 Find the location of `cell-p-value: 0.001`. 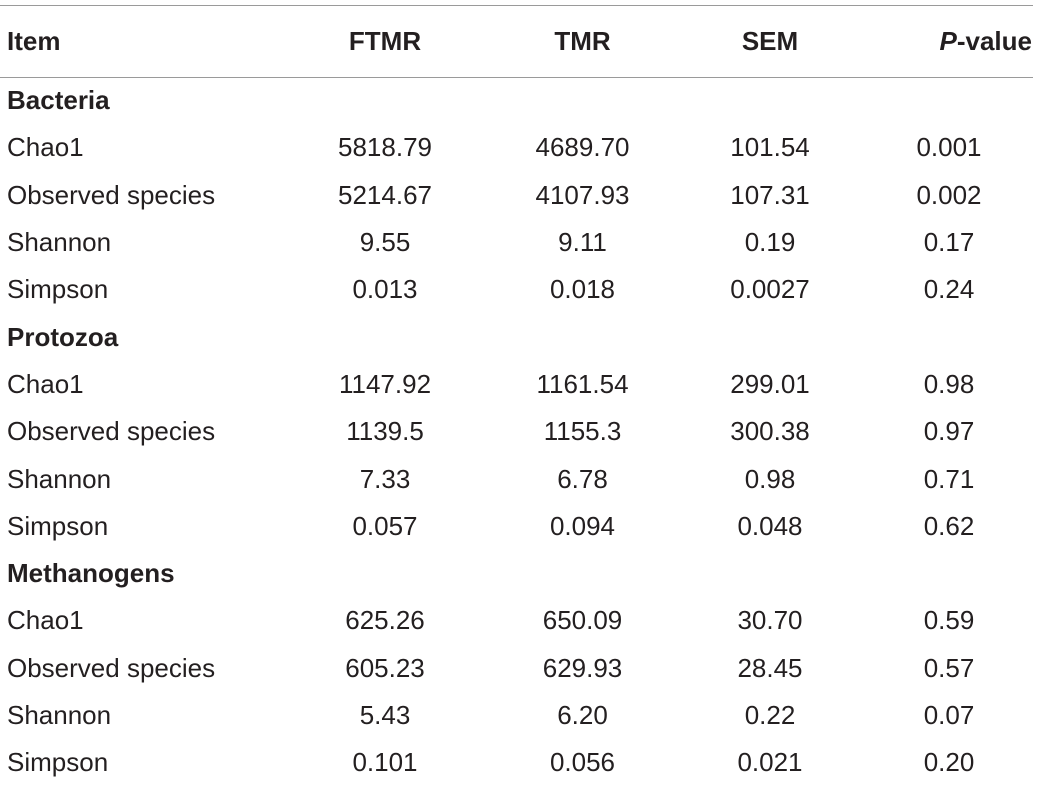

cell-p-value: 0.001 is located at coordinates (949, 147).